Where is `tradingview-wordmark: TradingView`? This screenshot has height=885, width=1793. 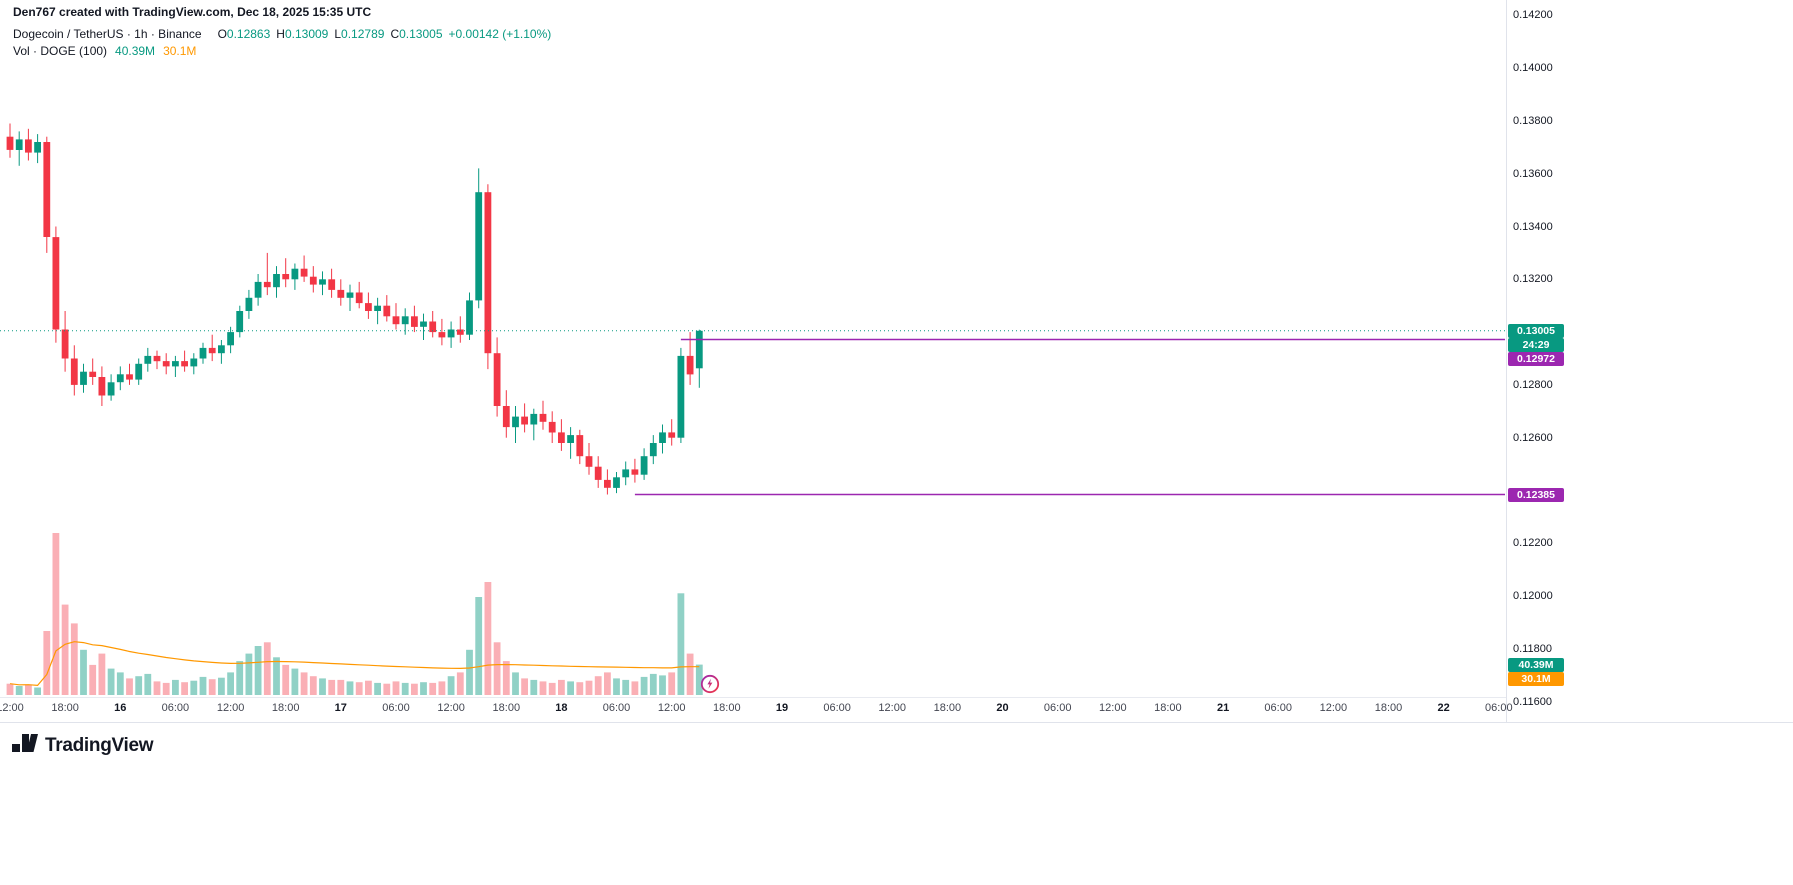
tradingview-wordmark: TradingView is located at coordinates (99, 745).